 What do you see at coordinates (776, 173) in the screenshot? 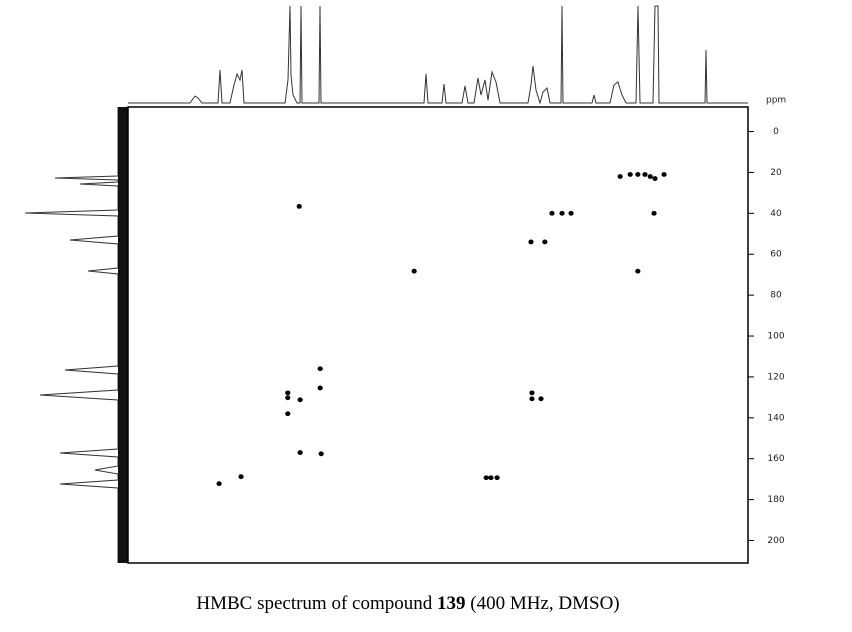
I see `y-tick-label: 20` at bounding box center [776, 173].